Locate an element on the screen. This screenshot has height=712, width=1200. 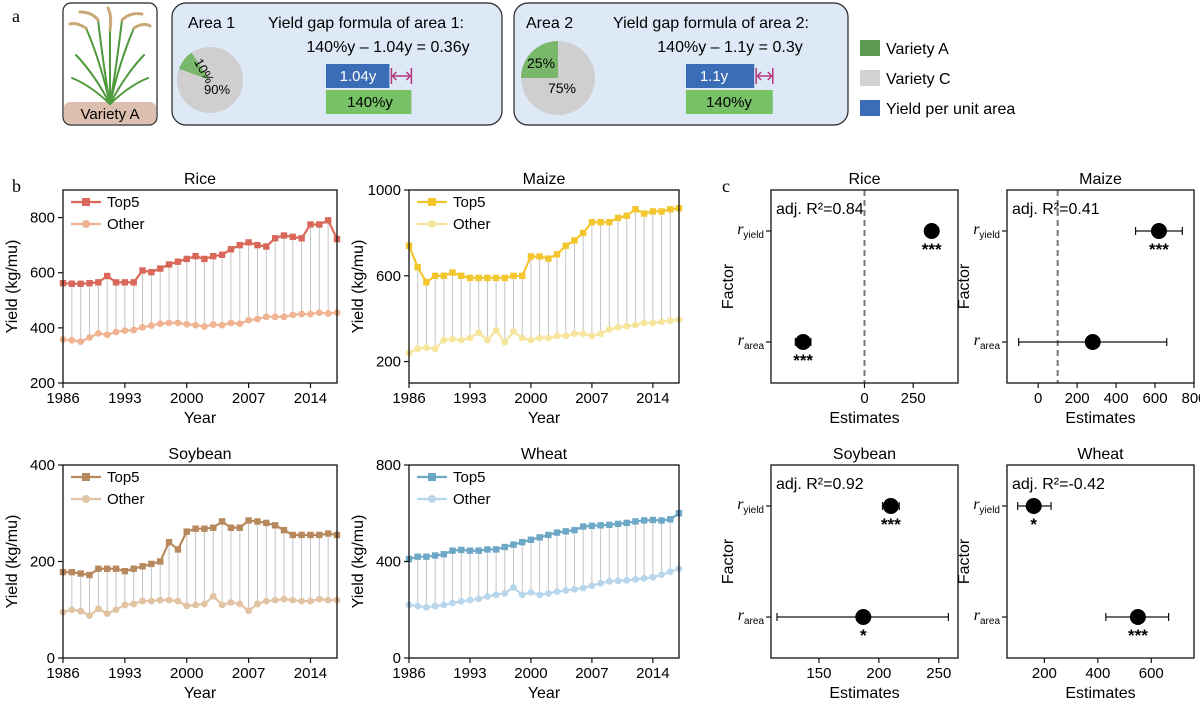
factor-label-r-area: rarea is located at coordinates (751, 342).